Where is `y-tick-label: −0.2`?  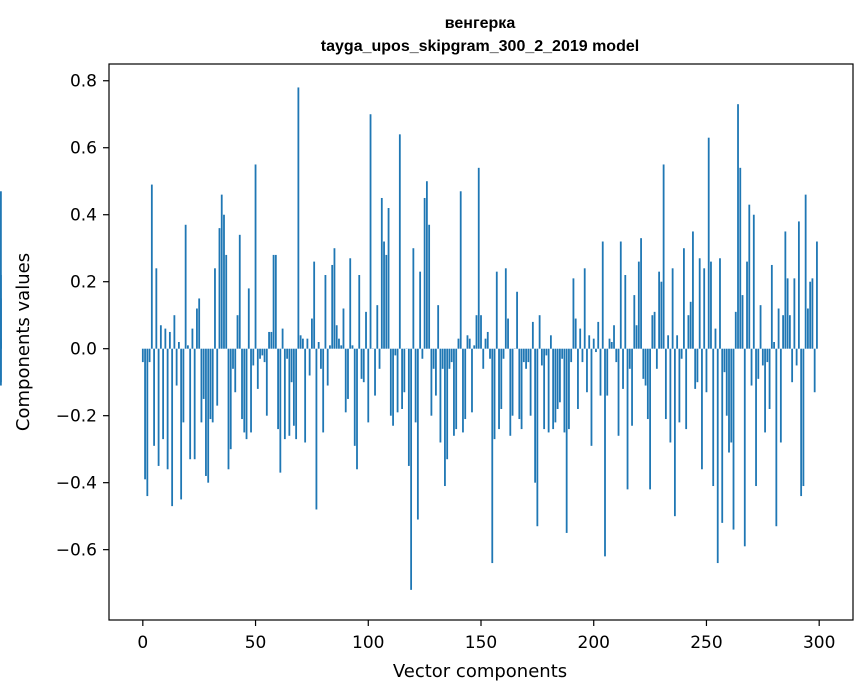 y-tick-label: −0.2 is located at coordinates (76, 417).